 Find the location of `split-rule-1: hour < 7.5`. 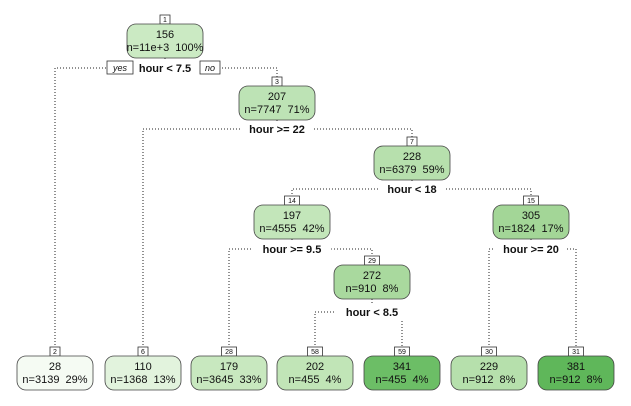

split-rule-1: hour < 7.5 is located at coordinates (165, 68).